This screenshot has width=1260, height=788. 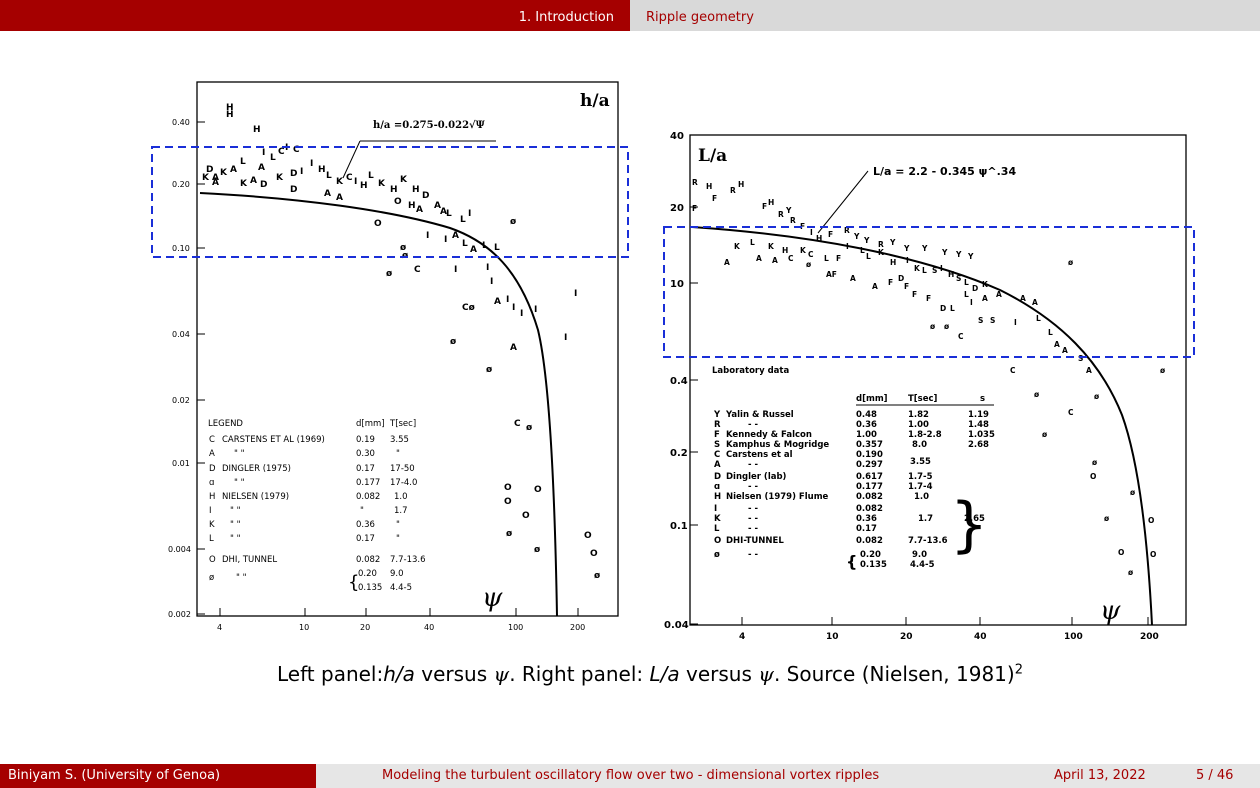 I want to click on left-ytick-label: 0.004, so click(x=179, y=549).